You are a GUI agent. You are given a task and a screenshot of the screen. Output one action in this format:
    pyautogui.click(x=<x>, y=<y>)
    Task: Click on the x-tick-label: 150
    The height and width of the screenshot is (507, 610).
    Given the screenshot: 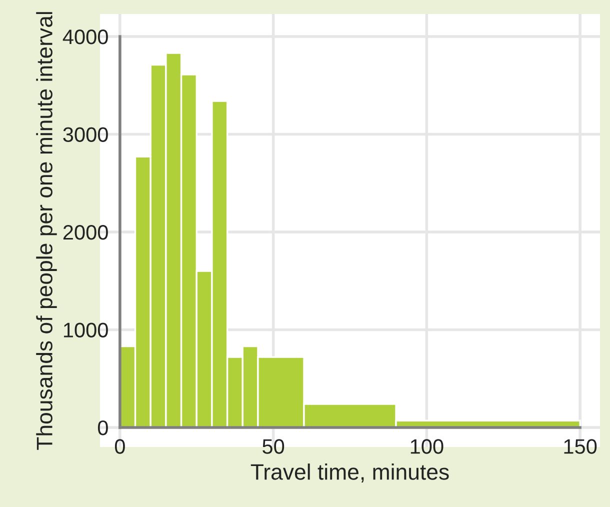 What is the action you would take?
    pyautogui.click(x=580, y=446)
    